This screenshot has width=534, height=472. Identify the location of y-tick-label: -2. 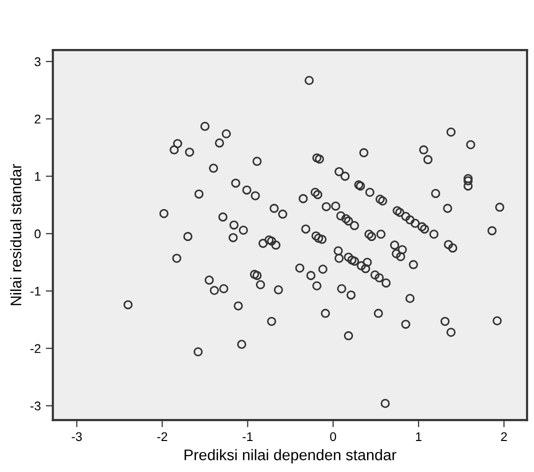
(35, 348).